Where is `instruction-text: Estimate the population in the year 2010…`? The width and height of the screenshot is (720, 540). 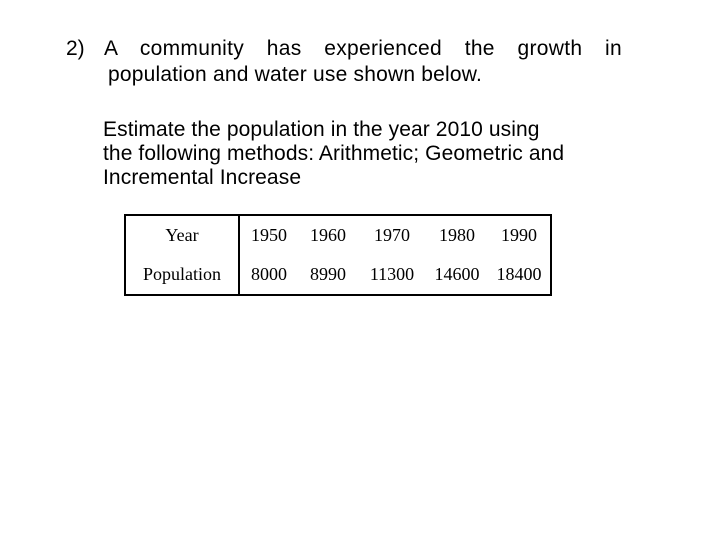
instruction-text: Estimate the population in the year 2010… is located at coordinates (368, 154).